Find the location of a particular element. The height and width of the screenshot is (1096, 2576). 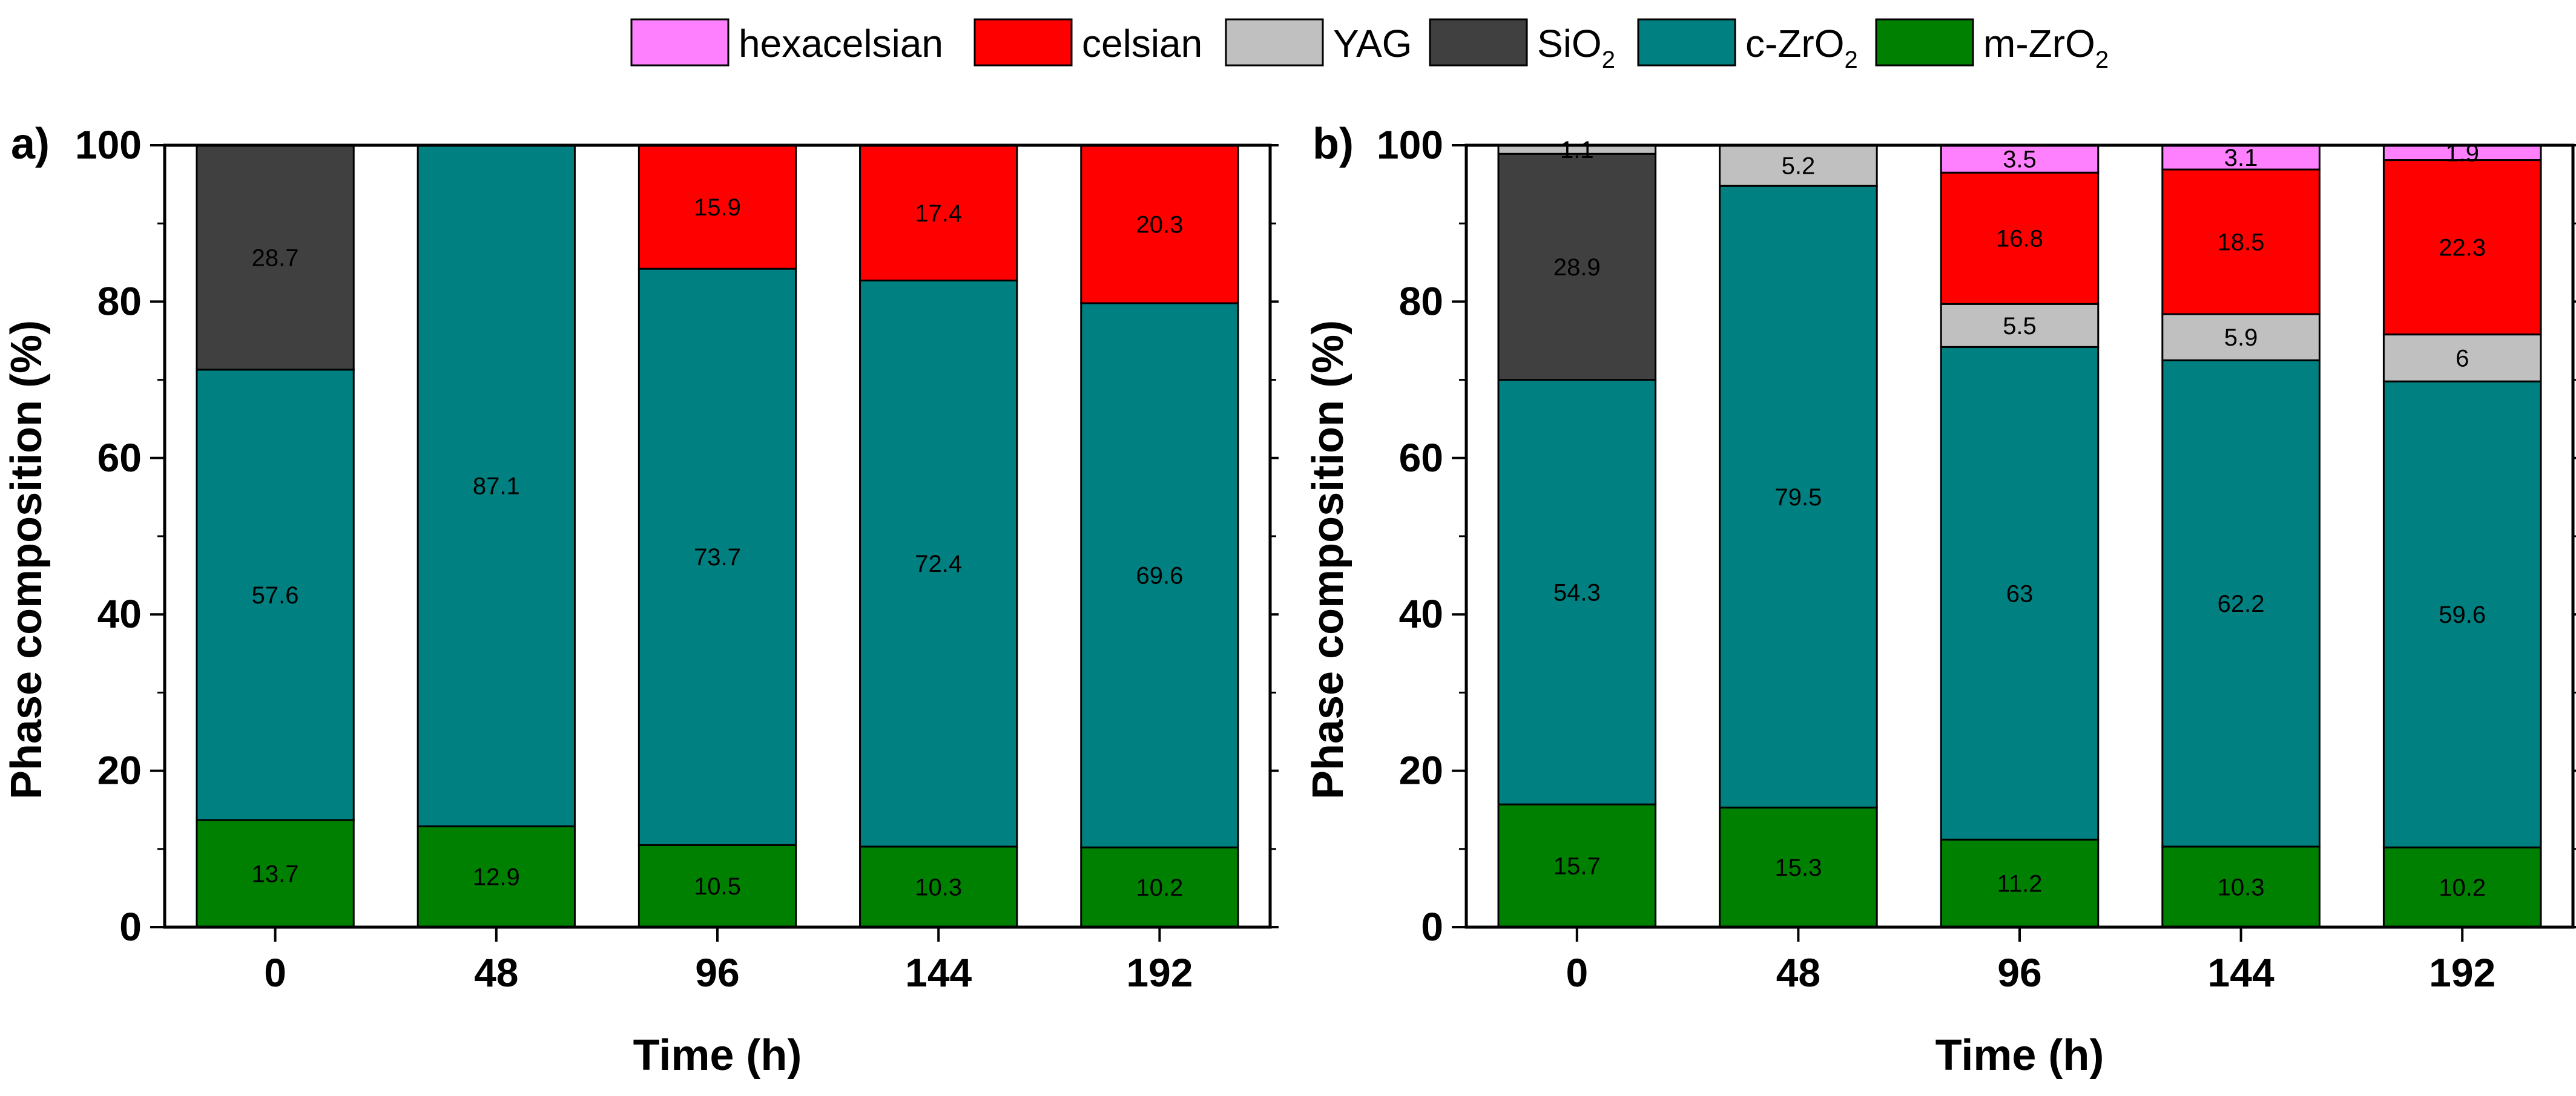

data-label: 10.5 is located at coordinates (717, 886).